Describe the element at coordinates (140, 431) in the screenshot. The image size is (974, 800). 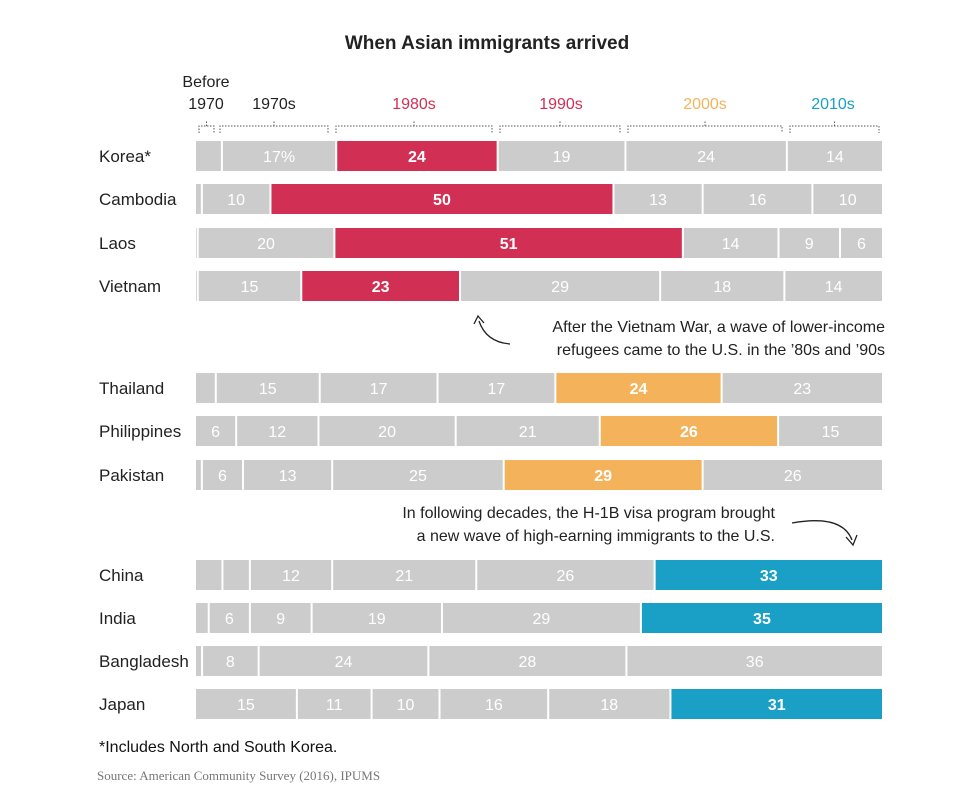
I see `country-label: Philippines` at that location.